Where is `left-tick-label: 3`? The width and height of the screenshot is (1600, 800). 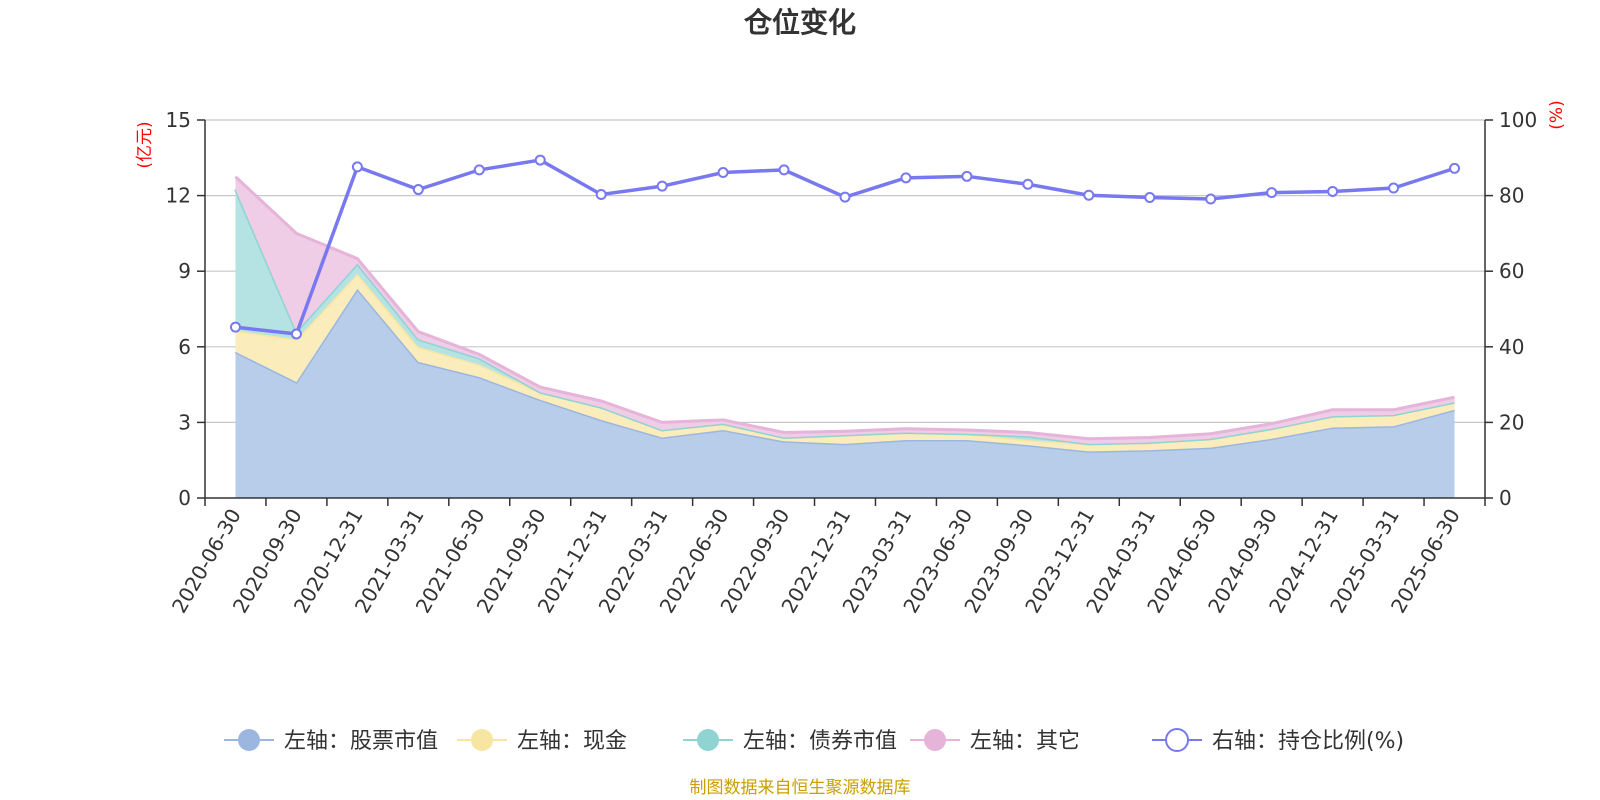
left-tick-label: 3 is located at coordinates (184, 422).